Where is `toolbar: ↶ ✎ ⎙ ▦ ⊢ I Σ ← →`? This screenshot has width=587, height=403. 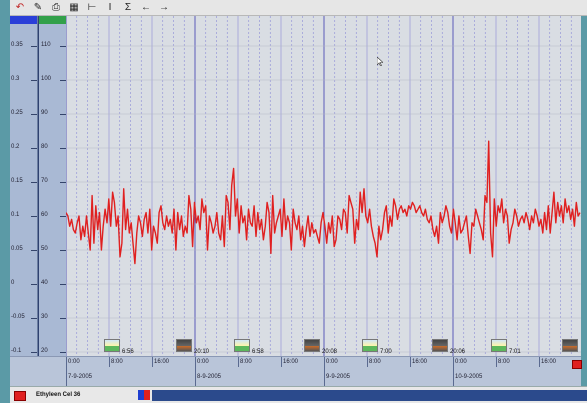 toolbar: ↶ ✎ ⎙ ▦ ⊢ I Σ ← → is located at coordinates (298, 8).